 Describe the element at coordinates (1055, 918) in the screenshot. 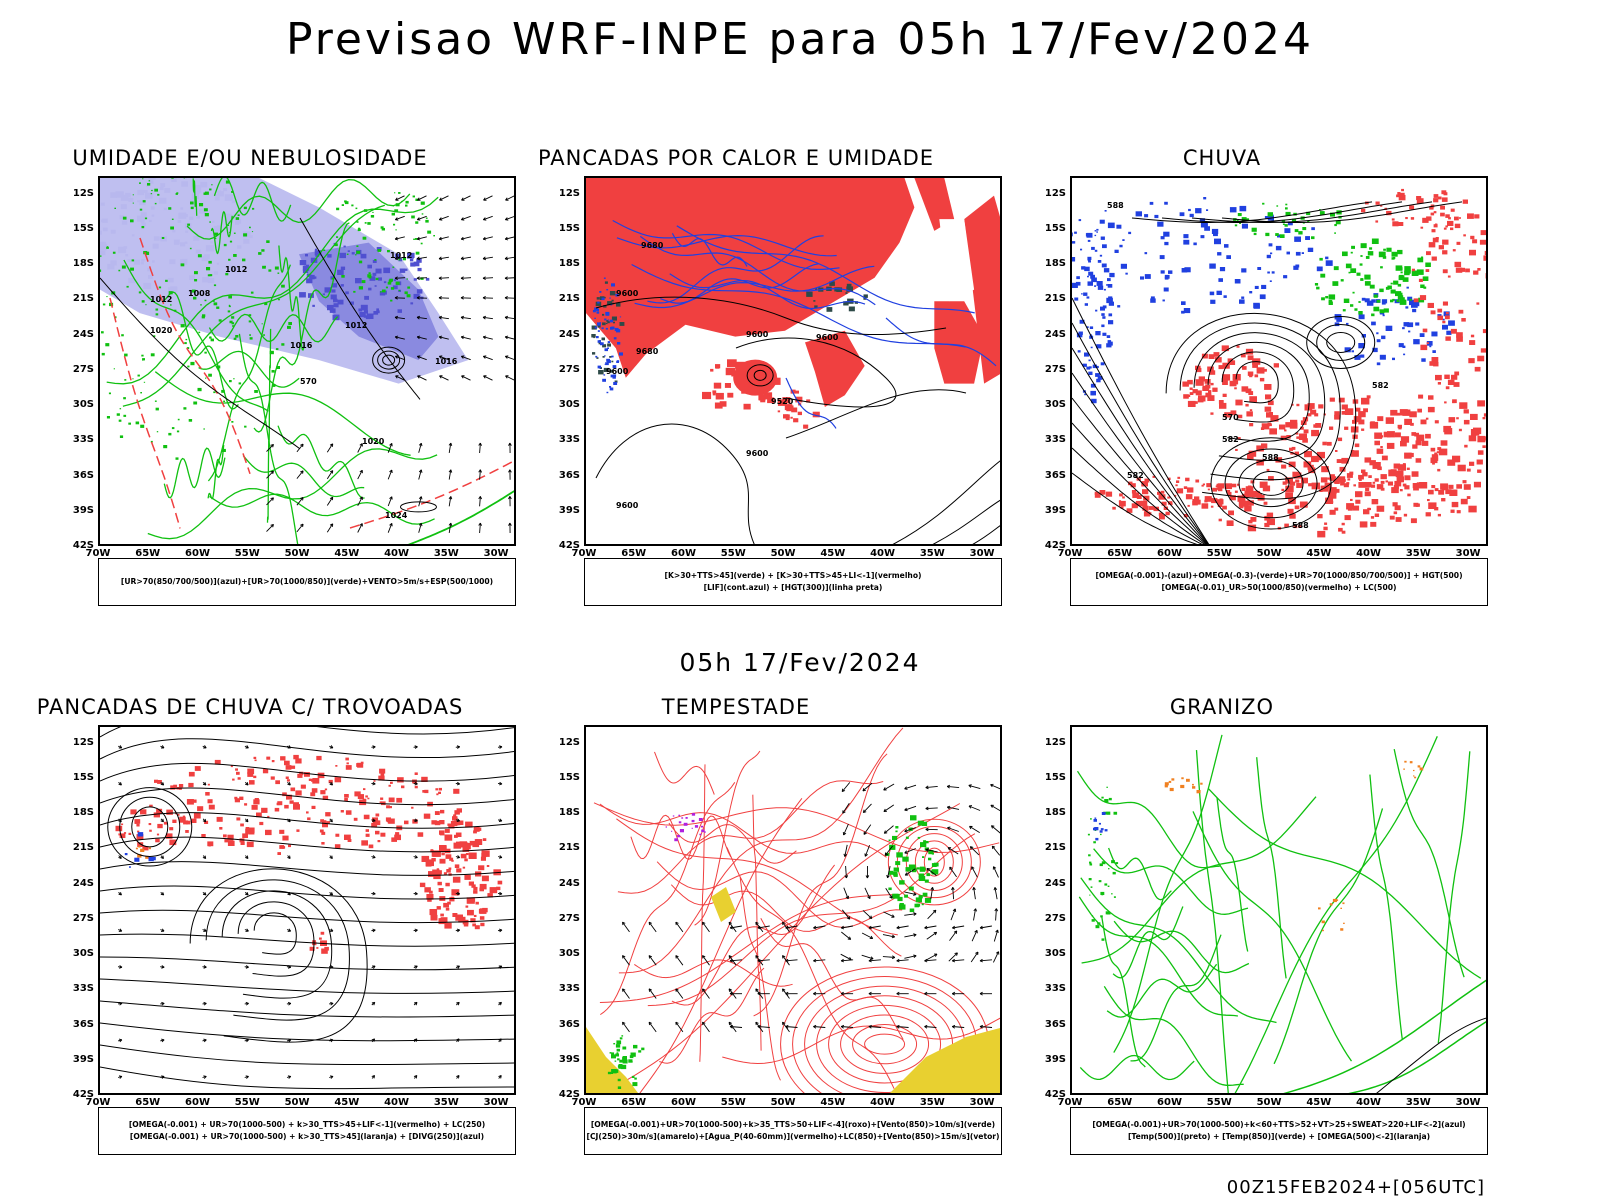

I see `latitude-label: 27S` at that location.